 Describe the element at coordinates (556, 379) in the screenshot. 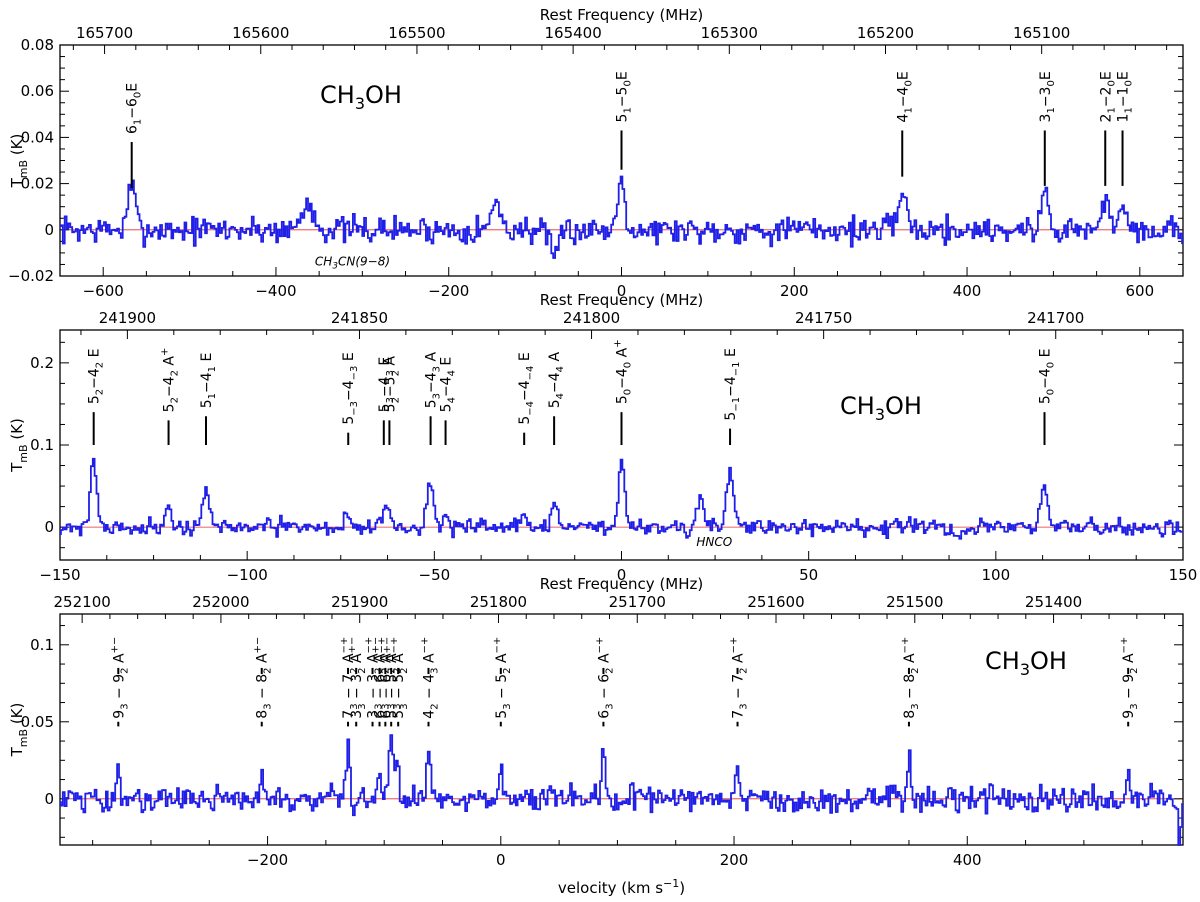

I see `transition-label: 54​−44​ A` at that location.